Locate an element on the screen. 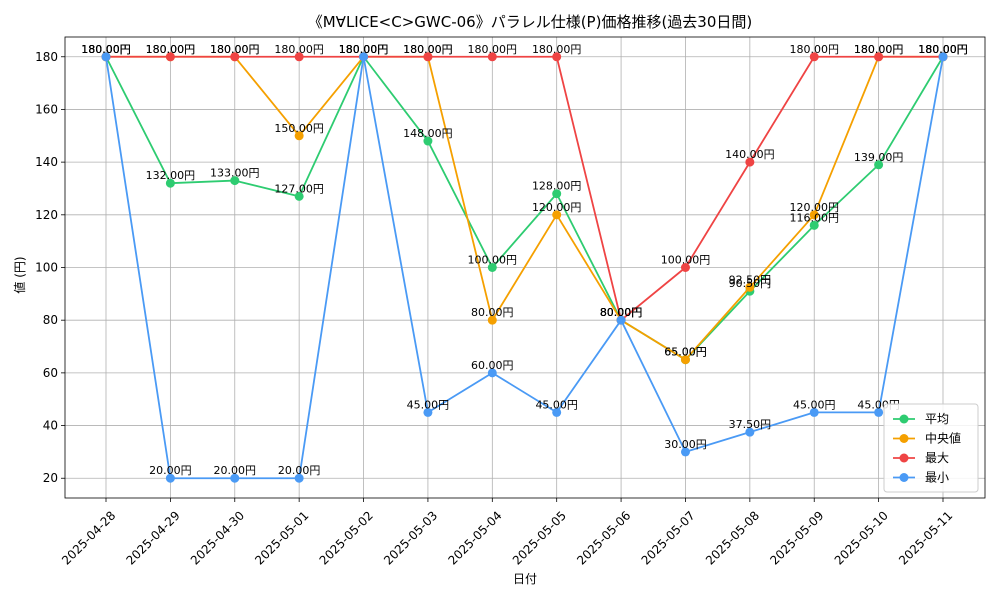 Image resolution: width=1000 pixels, height=604 pixels. x-tick-label: 2025-05-09 is located at coordinates (796, 537).